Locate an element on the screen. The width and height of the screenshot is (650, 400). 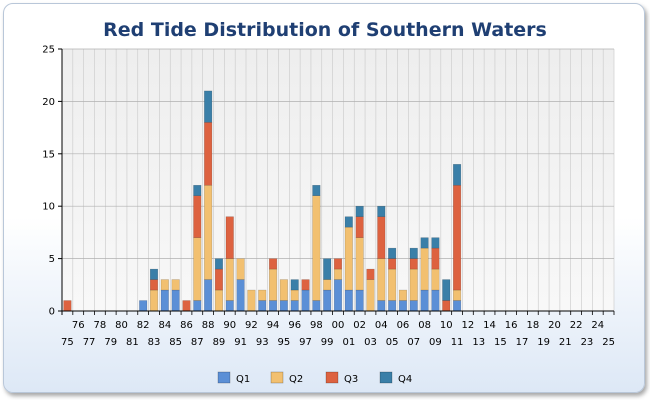
x-tick-label-95: 95 is located at coordinates (284, 342).